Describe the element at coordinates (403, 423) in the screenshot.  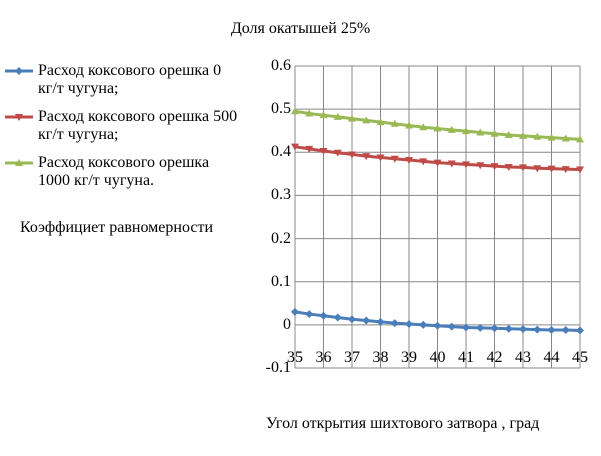
I see `x-axis-label: Угол открытия шихтового затвора , град` at that location.